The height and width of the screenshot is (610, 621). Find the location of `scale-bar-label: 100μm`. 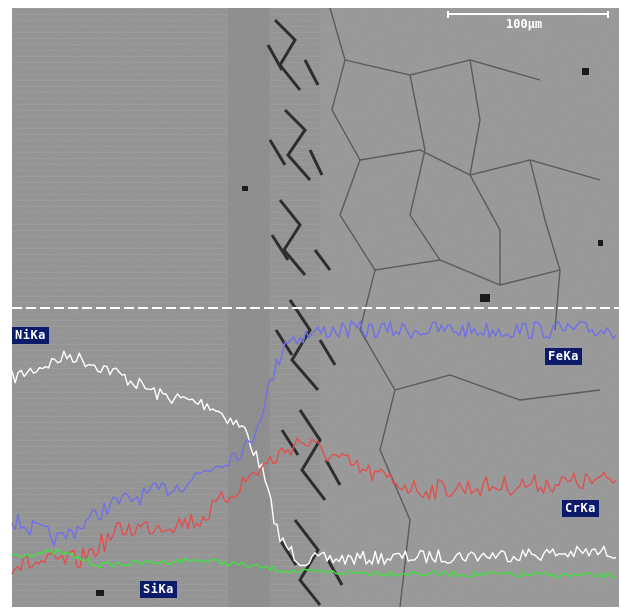

scale-bar-label: 100μm is located at coordinates (524, 24).